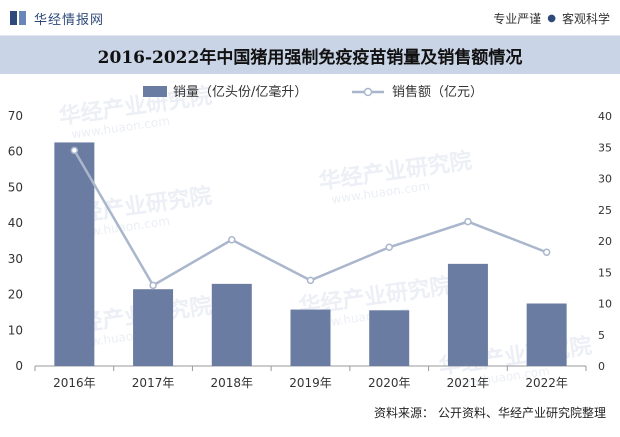  Describe the element at coordinates (585, 19) in the screenshot. I see `slogan-right: 客观科学` at that location.